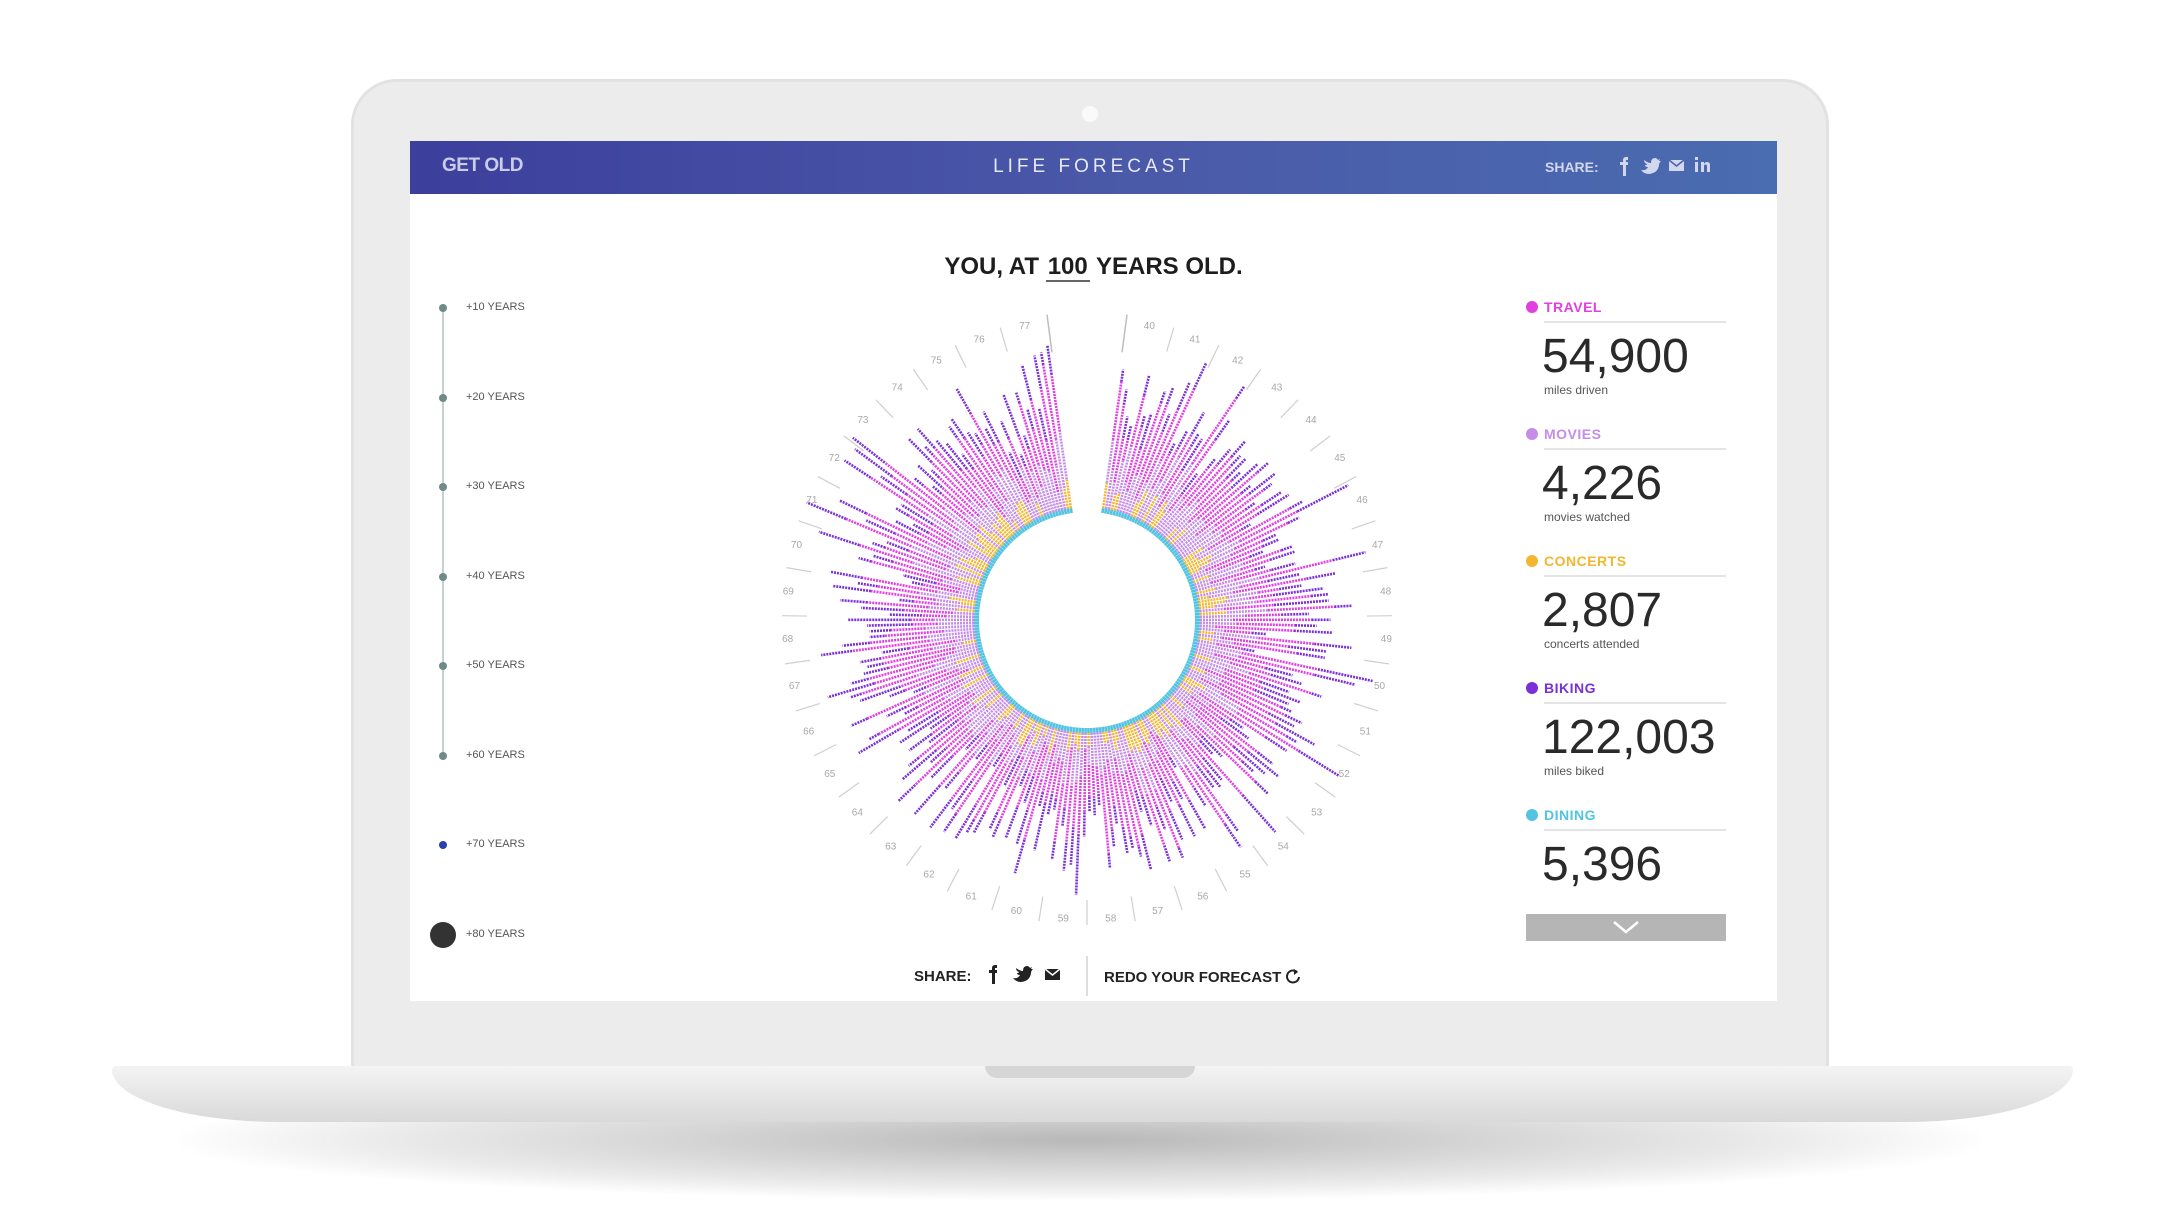  What do you see at coordinates (482, 165) in the screenshot?
I see `logo: GET OLD` at bounding box center [482, 165].